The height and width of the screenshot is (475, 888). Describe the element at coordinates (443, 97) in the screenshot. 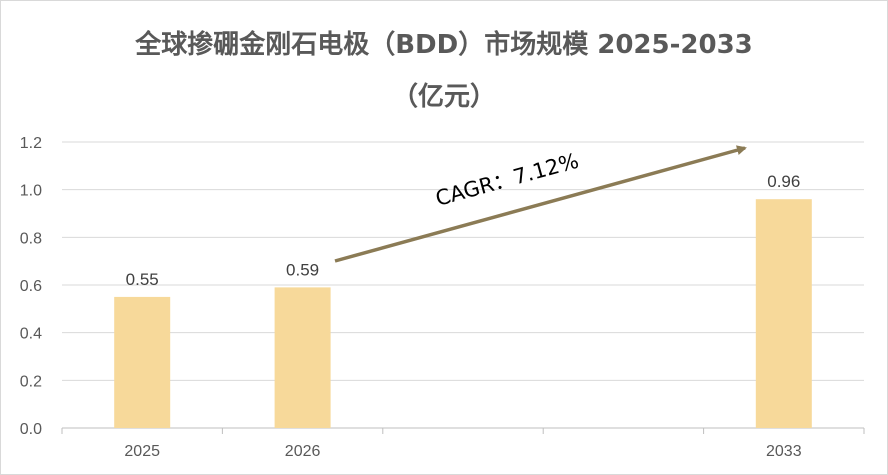

I see `chart-title-unit: （亿元）` at that location.